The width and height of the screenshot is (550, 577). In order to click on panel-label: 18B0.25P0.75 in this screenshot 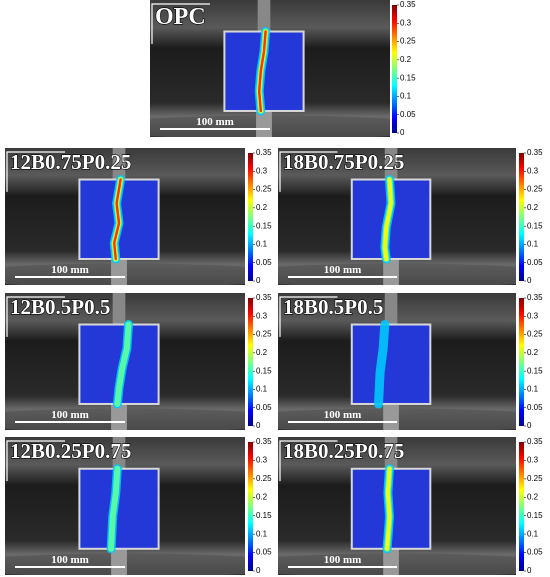, I will do `click(343, 451)`.